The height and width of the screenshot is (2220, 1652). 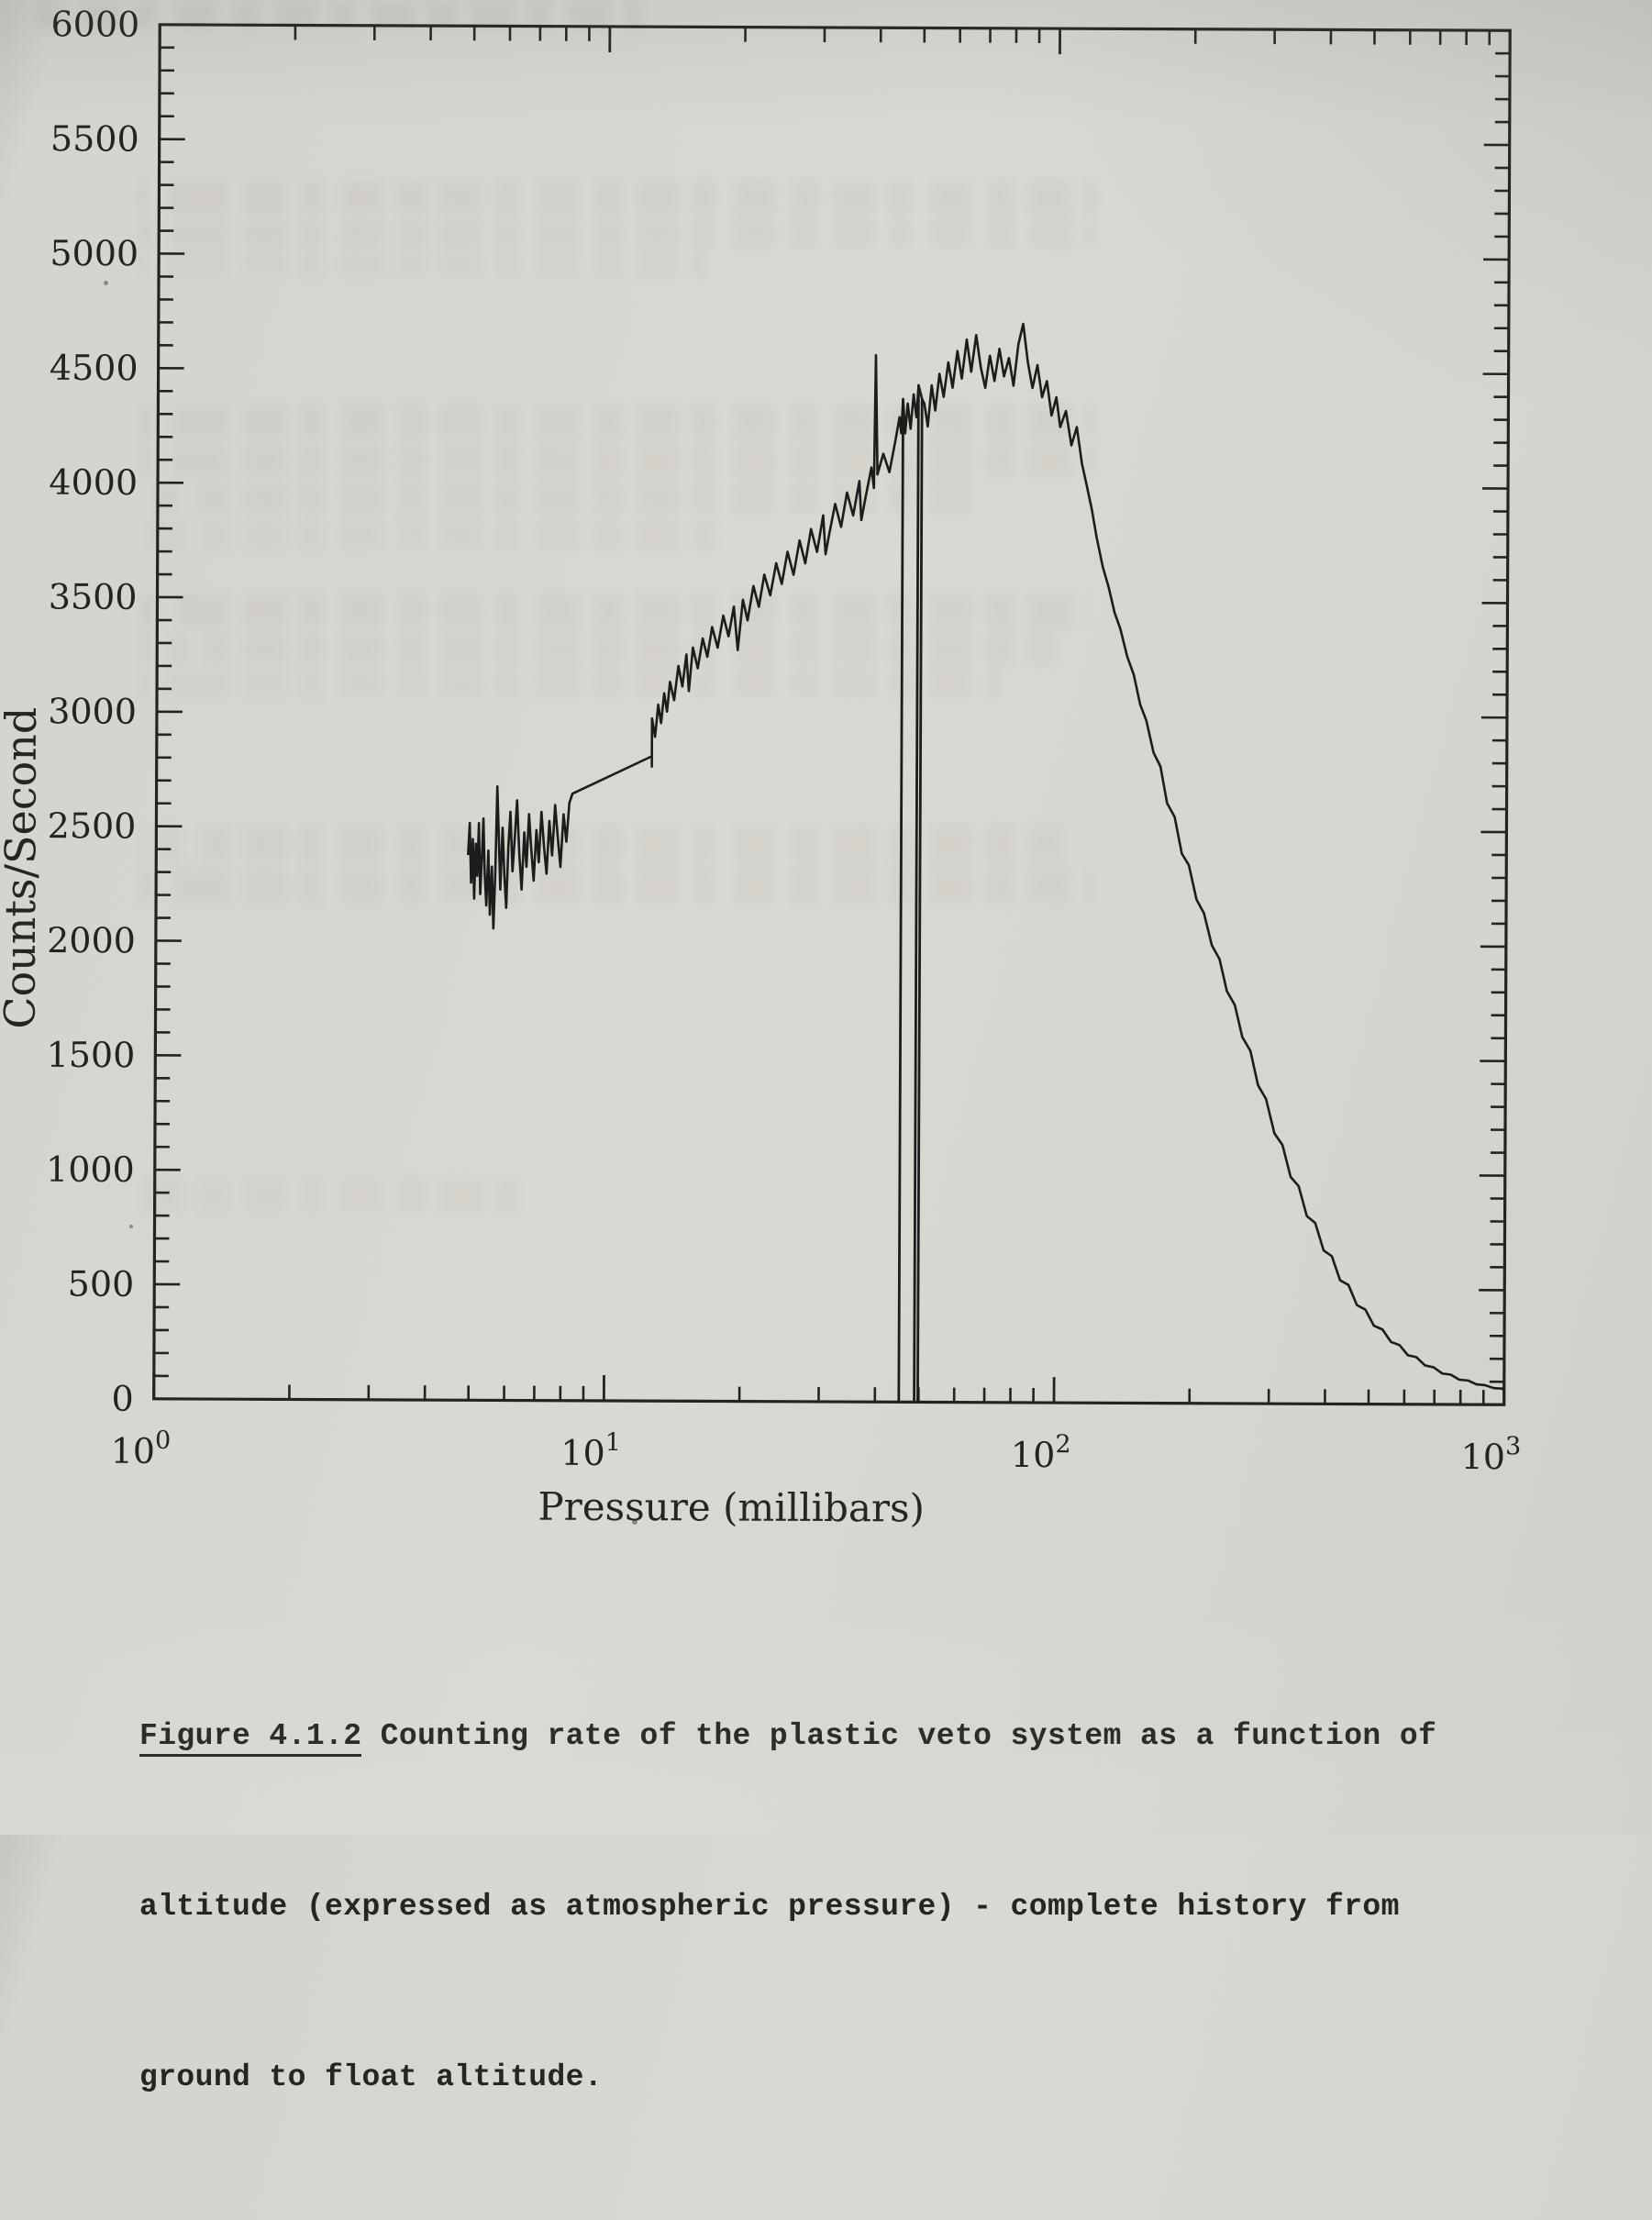 What do you see at coordinates (1513, 1446) in the screenshot?
I see `x-tick-exponent: 3` at bounding box center [1513, 1446].